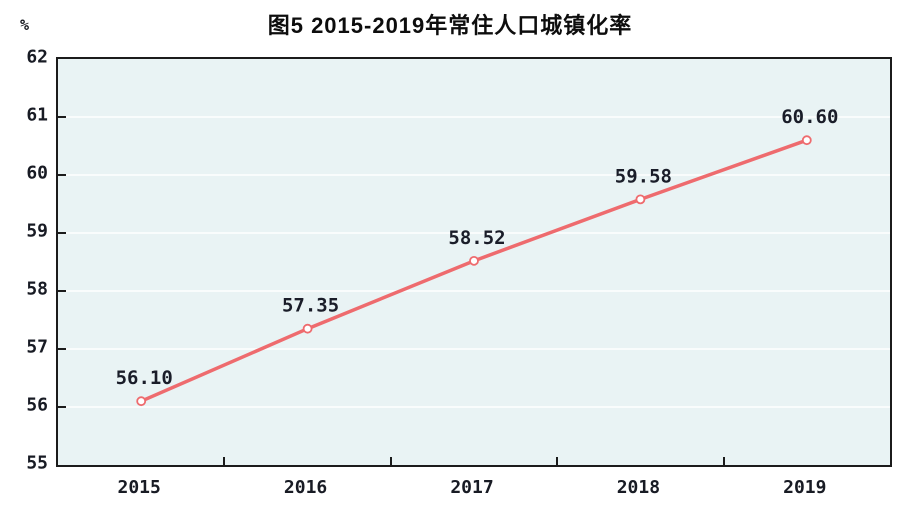 The width and height of the screenshot is (900, 516). I want to click on data-point-label: 59.58, so click(643, 176).